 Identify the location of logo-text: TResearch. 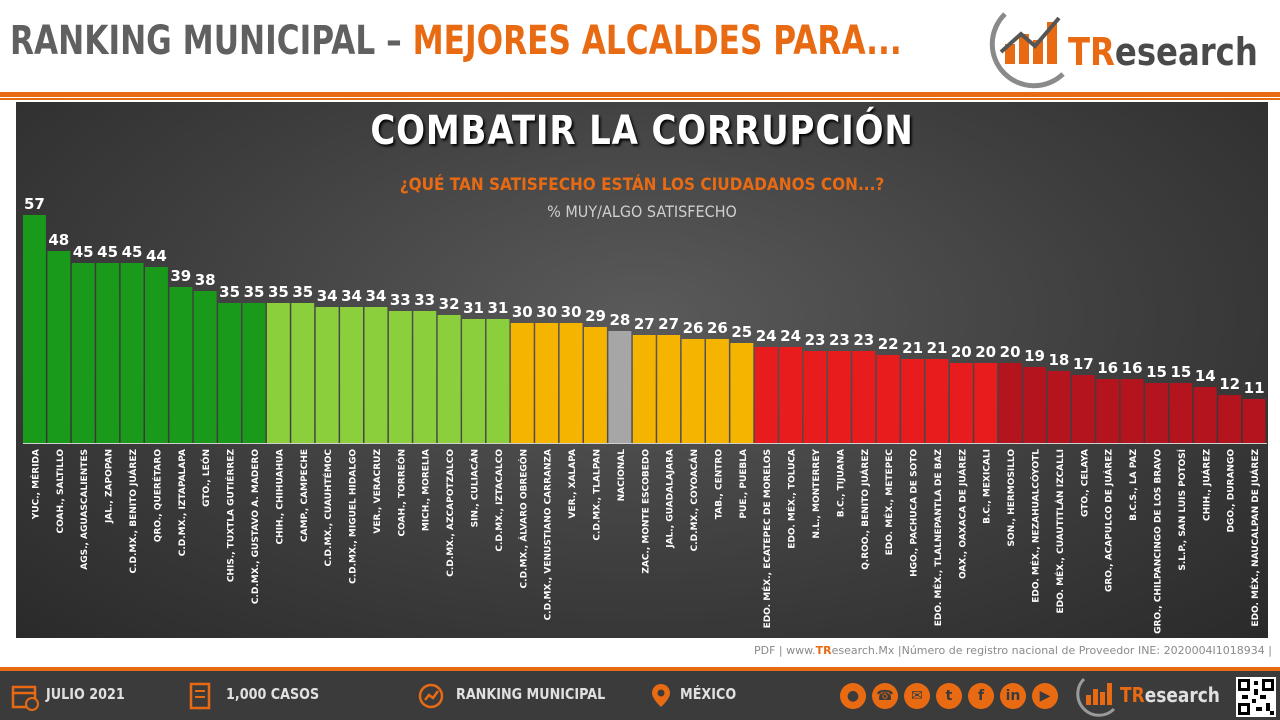
(1163, 52).